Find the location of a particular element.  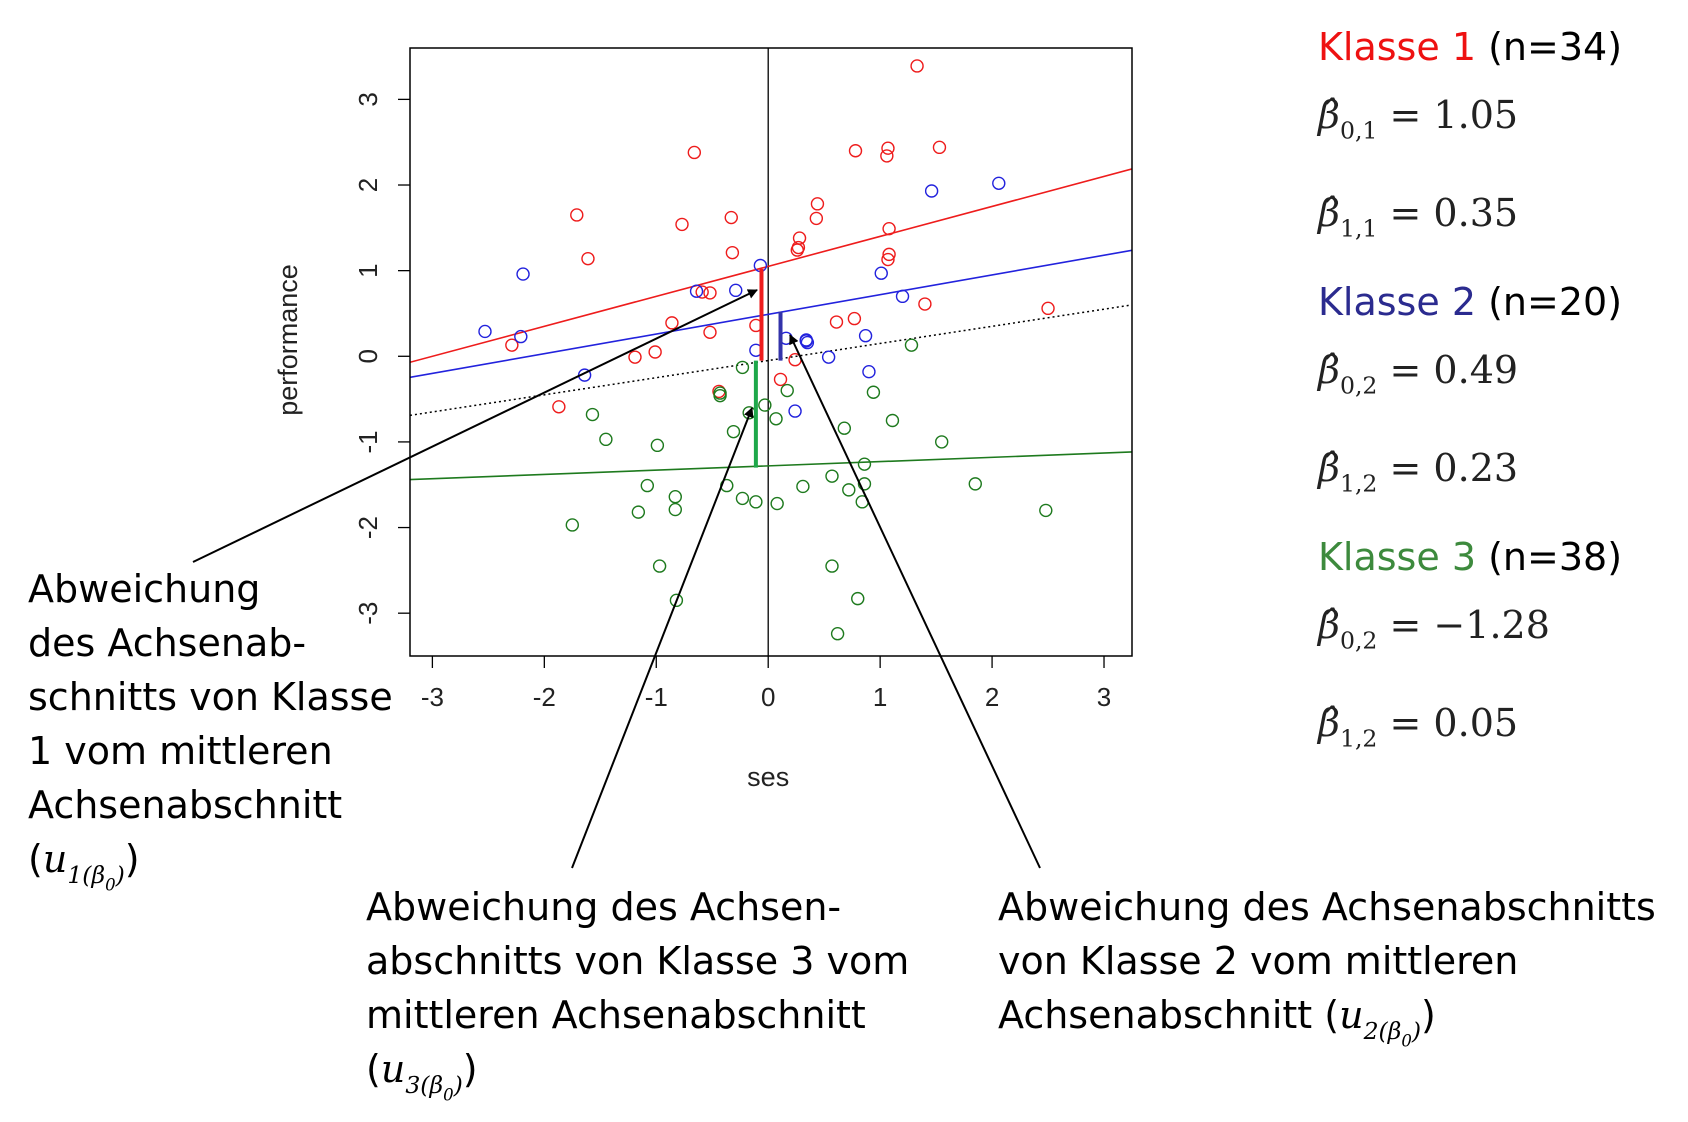

arrow-annotation-class1 is located at coordinates (475, 426).